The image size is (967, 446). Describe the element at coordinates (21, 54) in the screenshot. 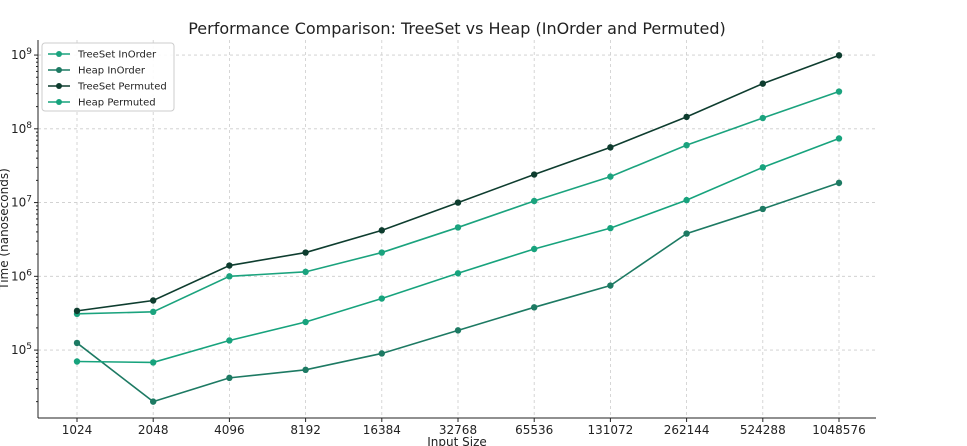

I see `y-tick-label: 10⁹` at that location.